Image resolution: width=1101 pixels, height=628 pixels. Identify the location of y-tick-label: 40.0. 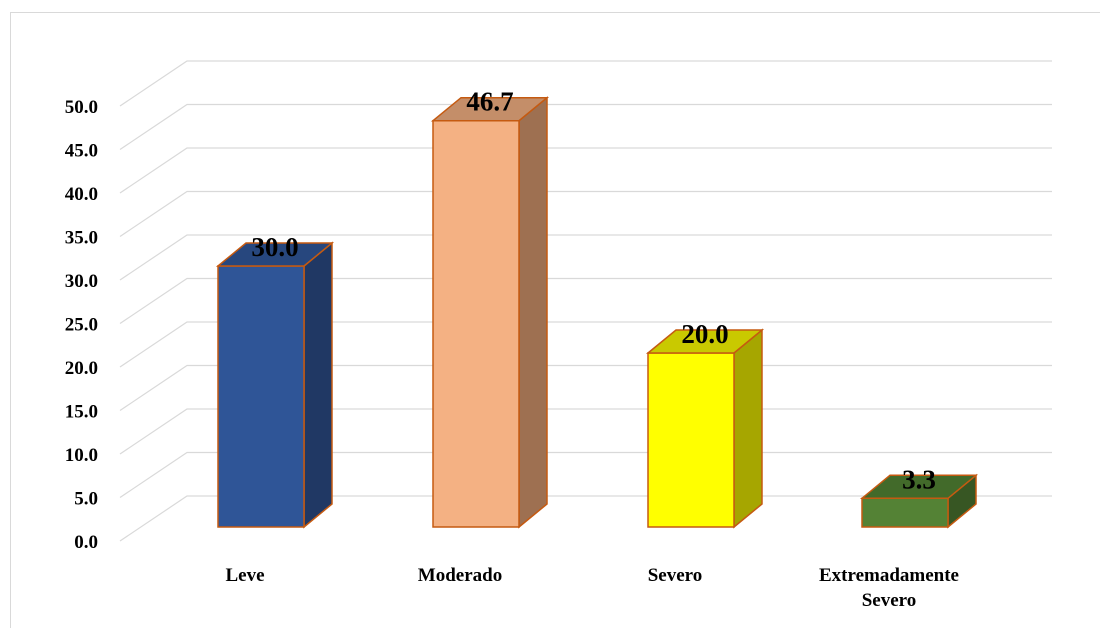
(81, 194).